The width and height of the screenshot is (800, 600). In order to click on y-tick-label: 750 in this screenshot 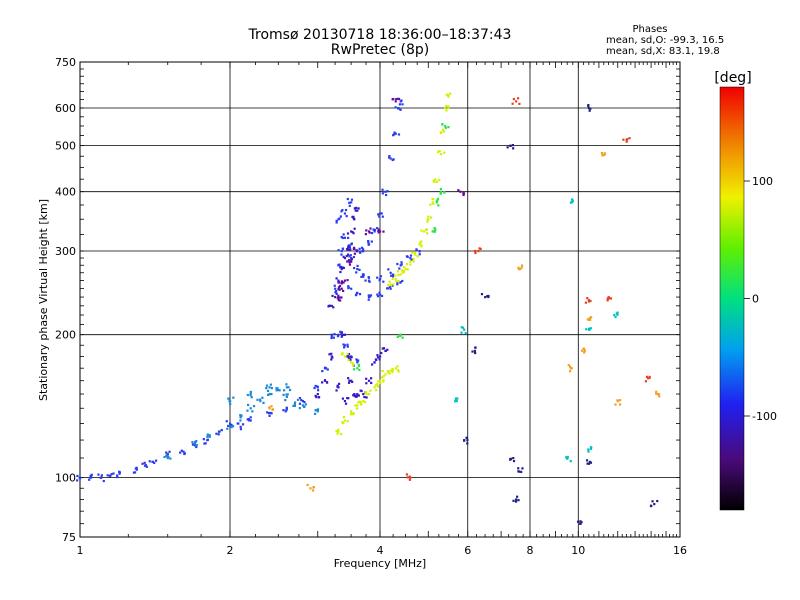, I will do `click(65, 62)`.